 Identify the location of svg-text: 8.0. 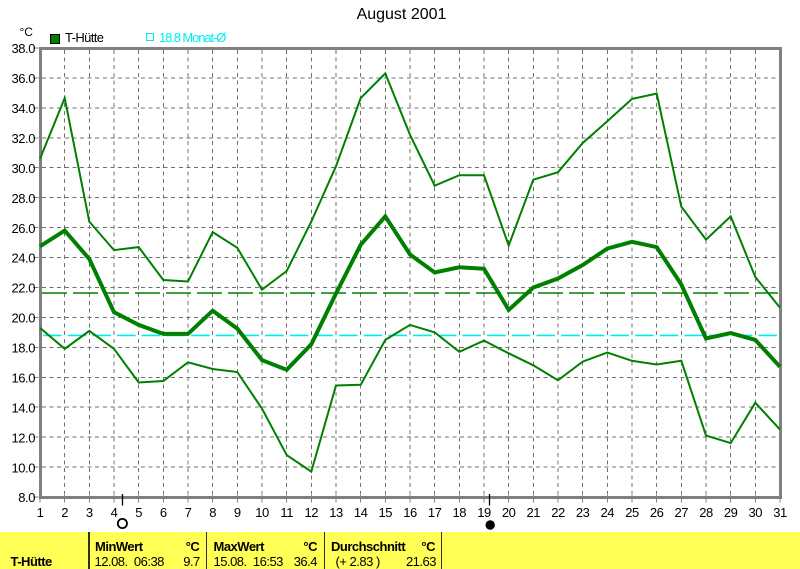
(26, 497).